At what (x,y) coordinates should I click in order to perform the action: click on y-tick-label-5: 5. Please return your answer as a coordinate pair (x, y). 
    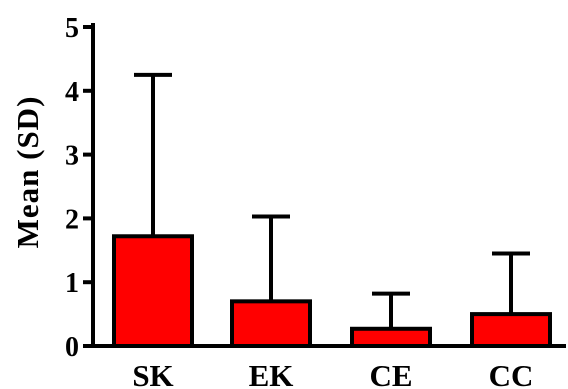
    Looking at the image, I should click on (72, 28).